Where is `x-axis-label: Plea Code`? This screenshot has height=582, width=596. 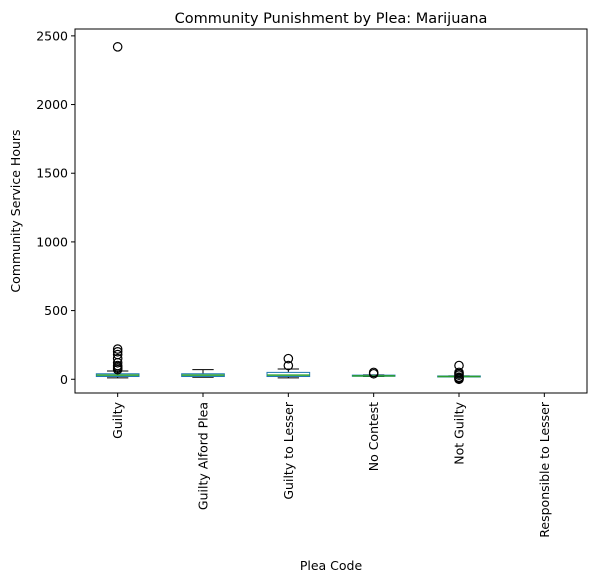 x-axis-label: Plea Code is located at coordinates (331, 565).